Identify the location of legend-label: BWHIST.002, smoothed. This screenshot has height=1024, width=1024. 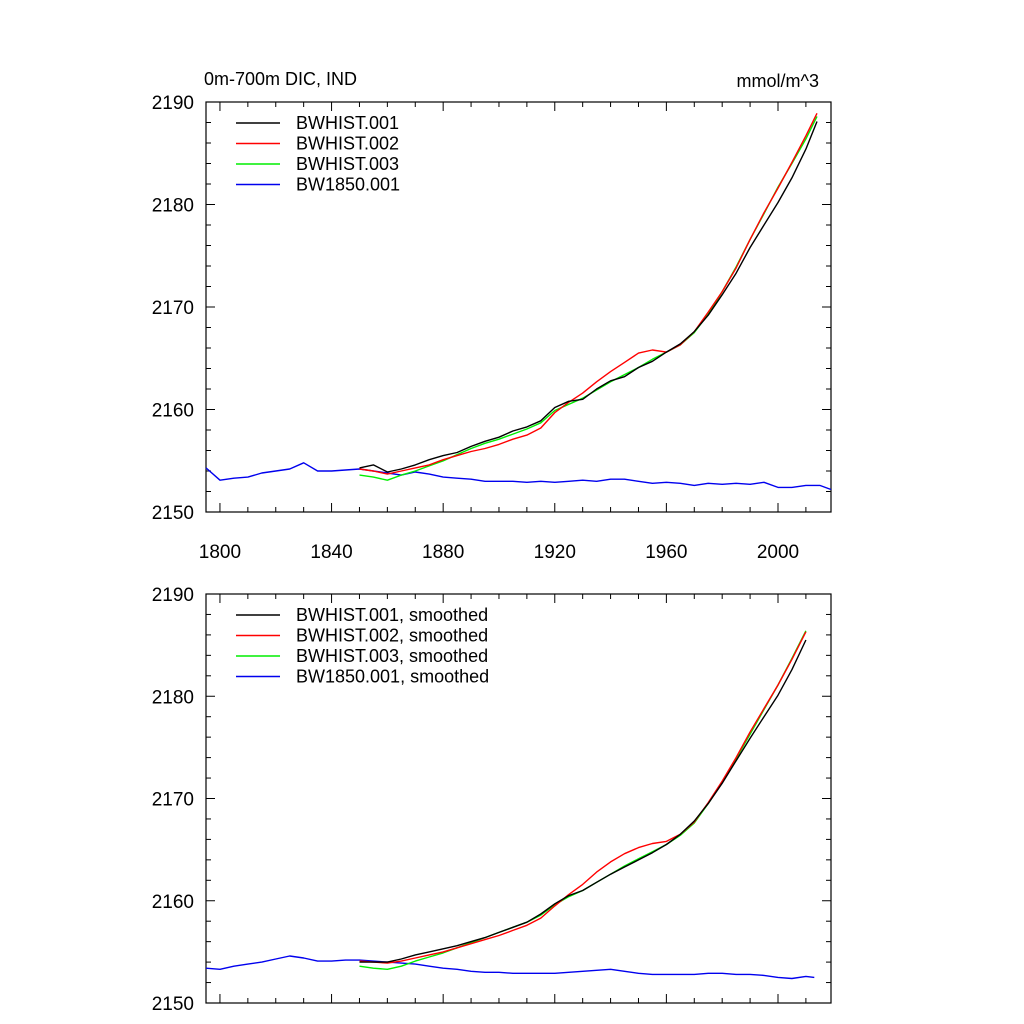
(392, 636).